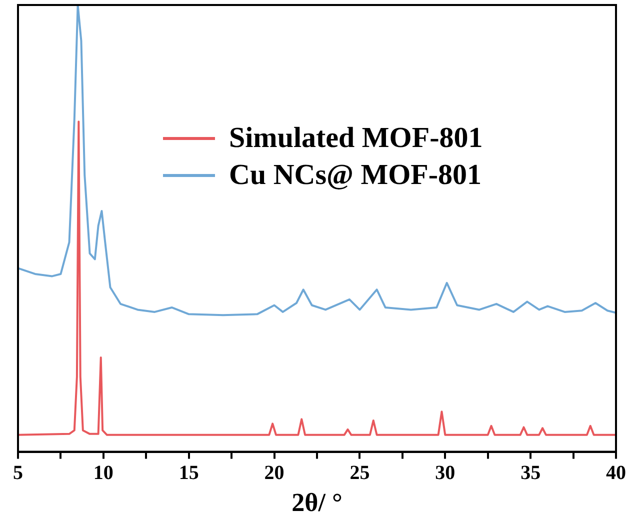  Describe the element at coordinates (188, 473) in the screenshot. I see `x-tick-label: 15` at that location.